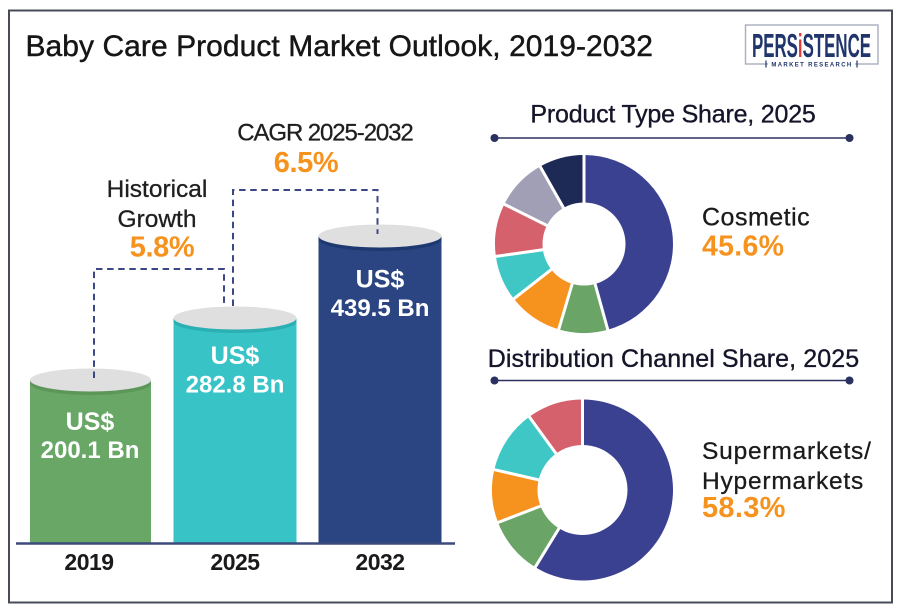  What do you see at coordinates (672, 115) in the screenshot?
I see `svg-text: Product Type Share, 2025` at bounding box center [672, 115].